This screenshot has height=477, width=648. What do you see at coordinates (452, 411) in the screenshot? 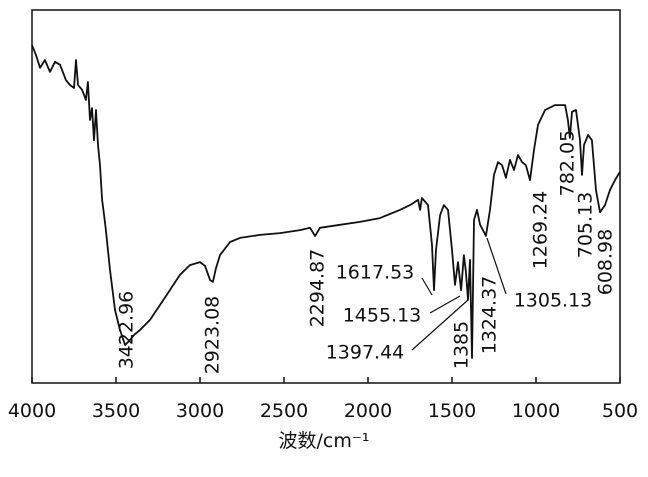
I see `x-tick-label: 1500` at bounding box center [452, 411].